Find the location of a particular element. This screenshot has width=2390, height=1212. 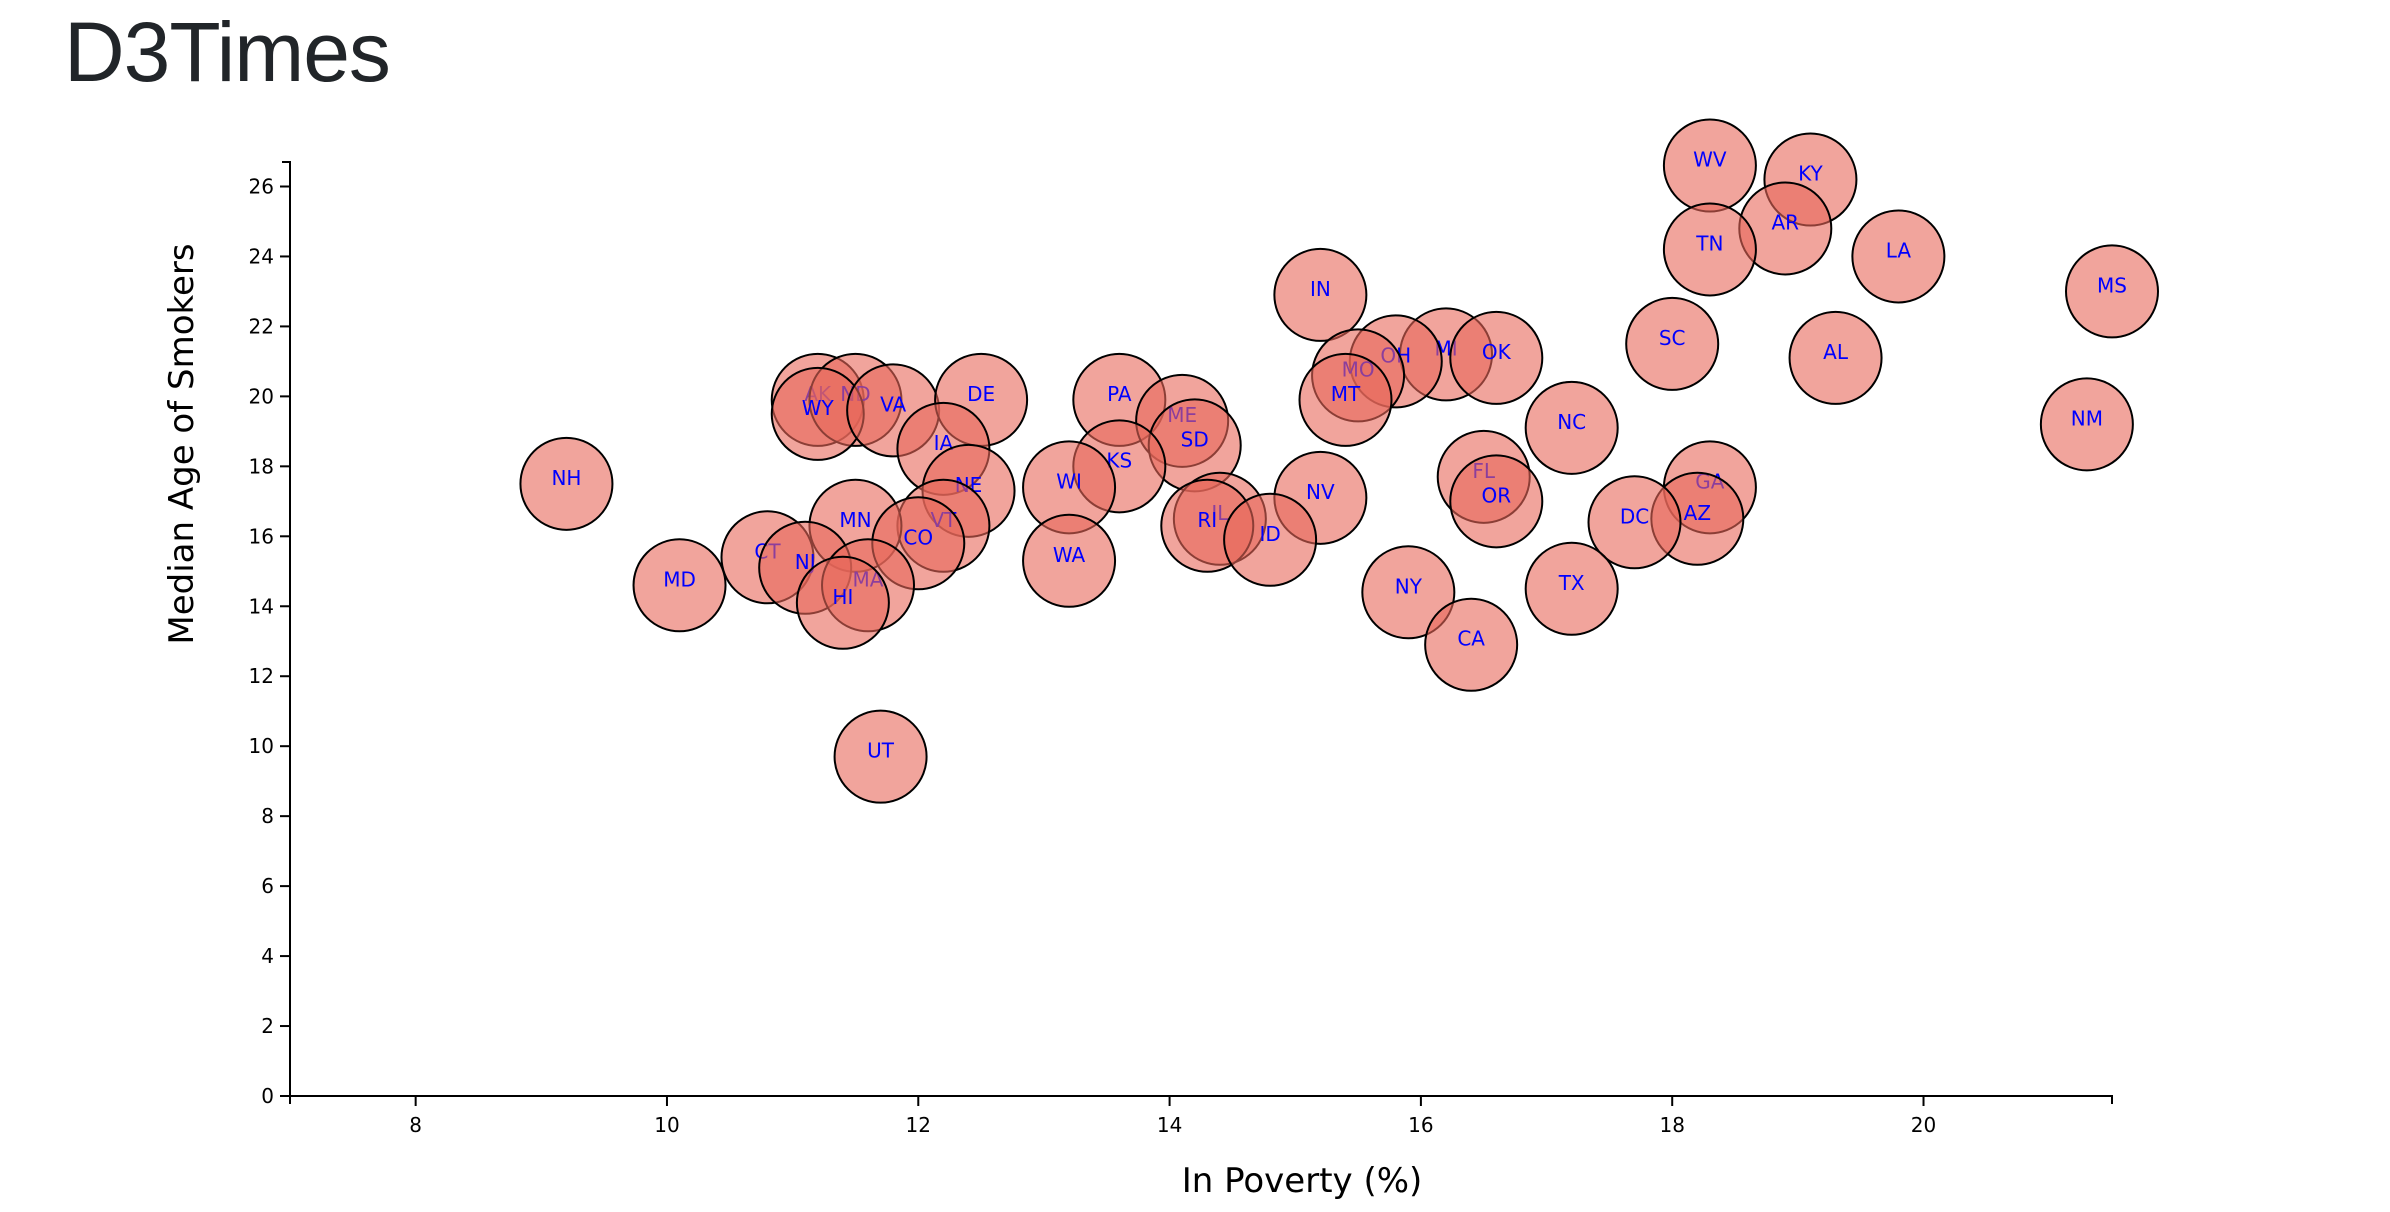

data-point-id: ID is located at coordinates (1270, 539).